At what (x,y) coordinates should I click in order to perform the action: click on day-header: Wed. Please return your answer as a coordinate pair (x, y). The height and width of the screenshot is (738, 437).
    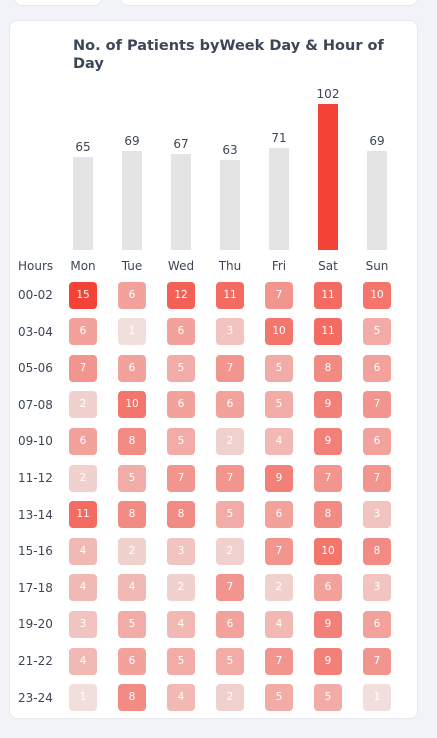
    Looking at the image, I should click on (181, 266).